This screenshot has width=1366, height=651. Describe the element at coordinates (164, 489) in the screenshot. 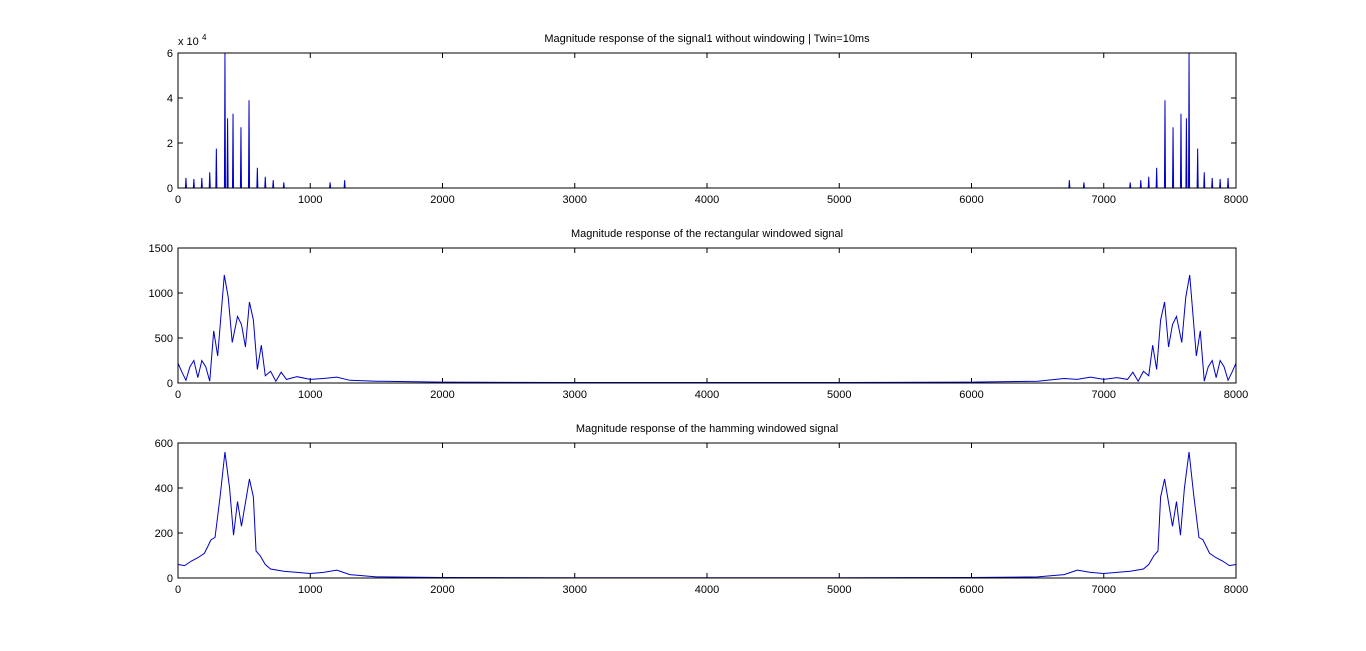

I see `y-tick-label: 400` at that location.